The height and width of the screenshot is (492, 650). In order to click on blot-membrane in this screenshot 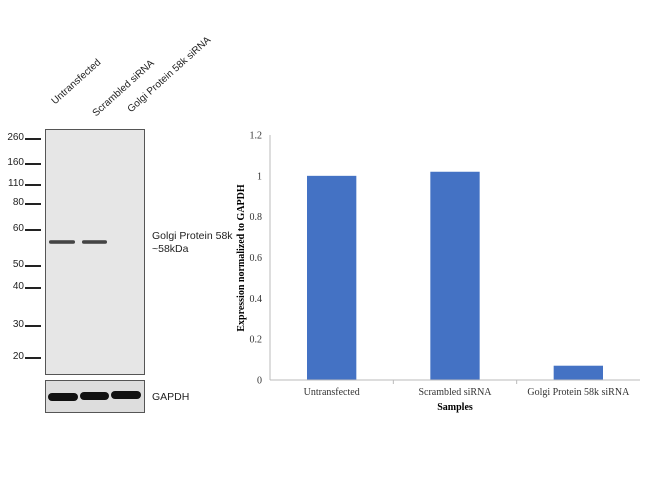, I will do `click(95, 252)`.